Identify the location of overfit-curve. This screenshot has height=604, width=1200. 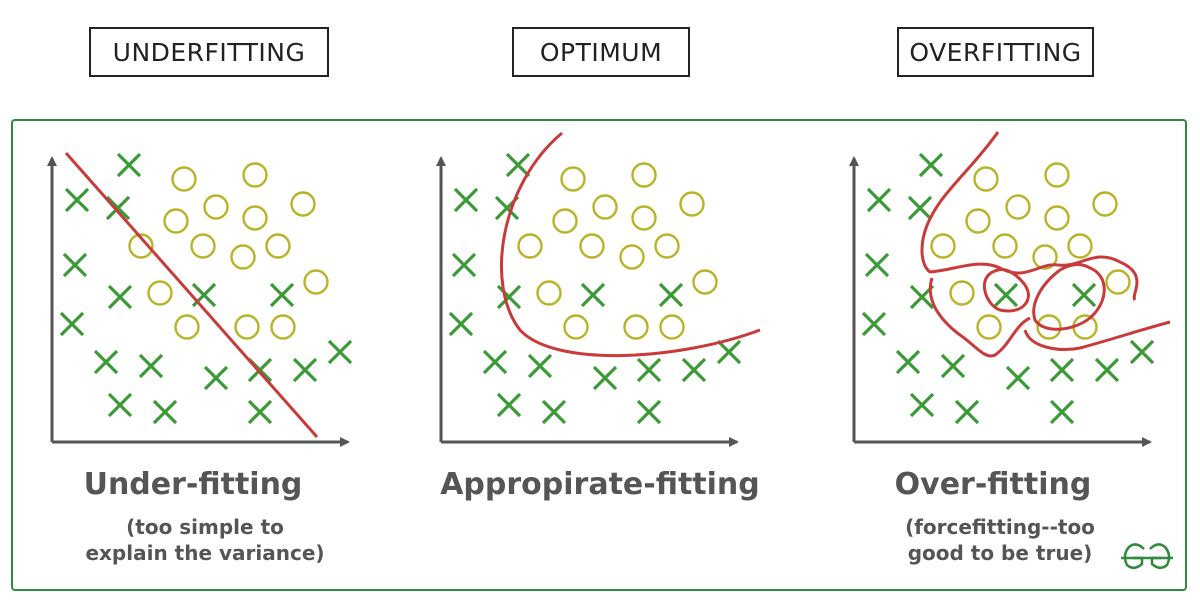
(1045, 244).